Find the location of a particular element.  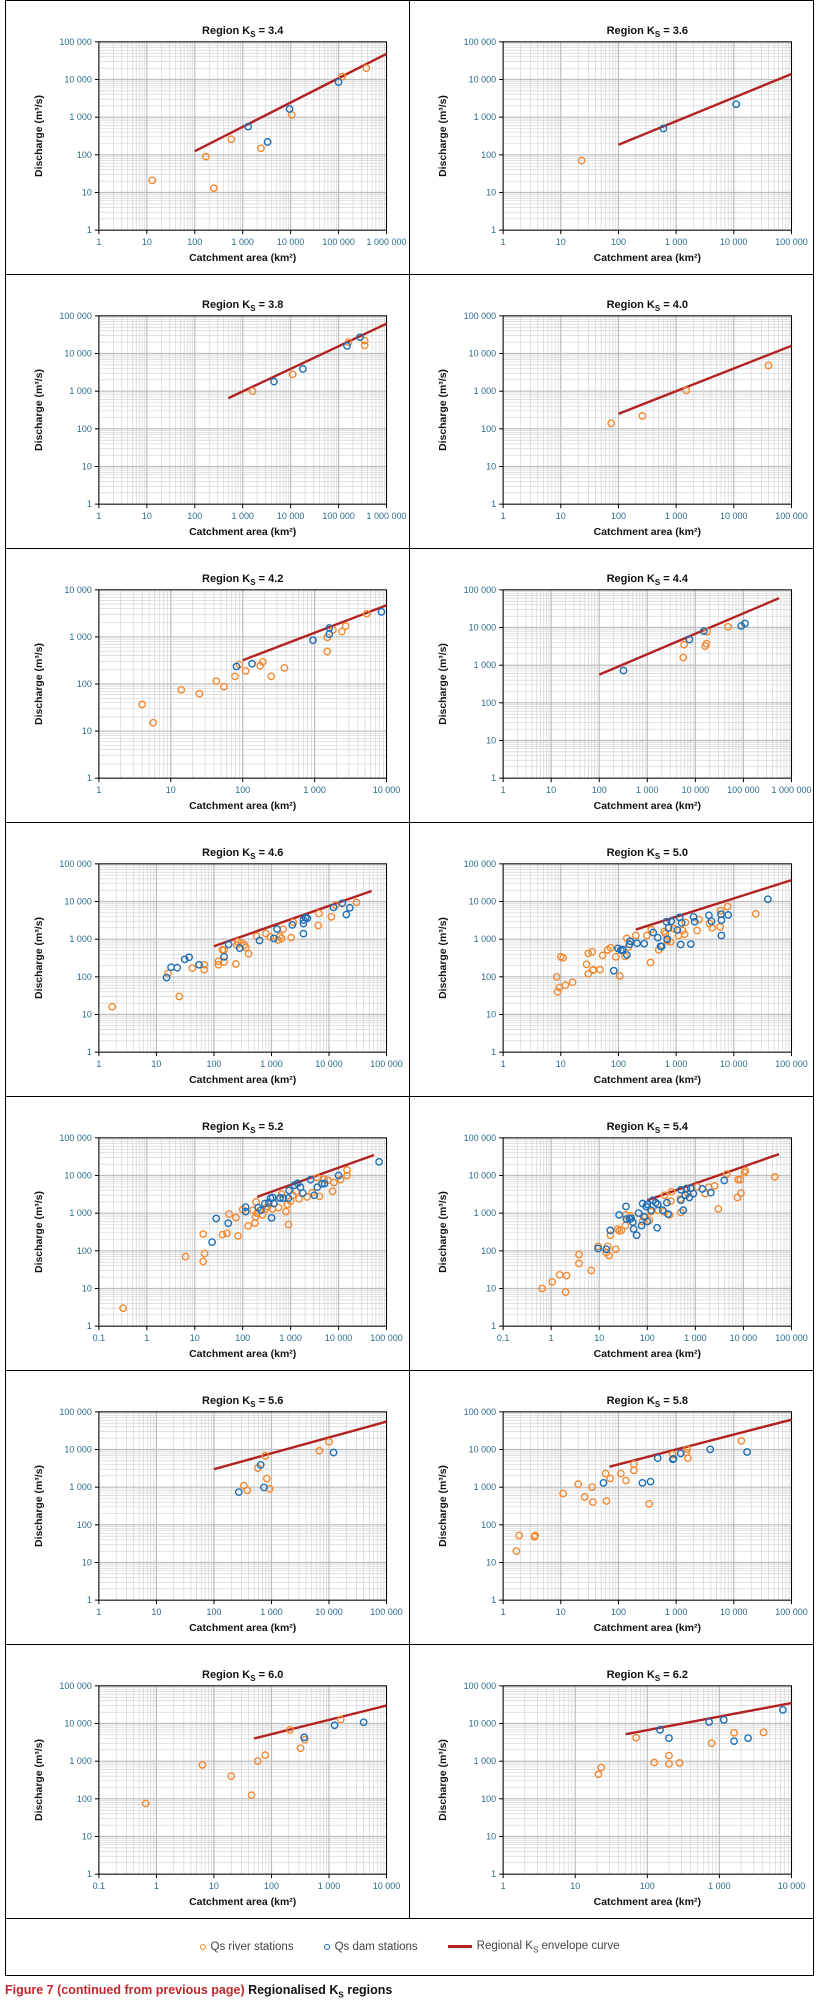

y-tick-label: 10 is located at coordinates (491, 1837).